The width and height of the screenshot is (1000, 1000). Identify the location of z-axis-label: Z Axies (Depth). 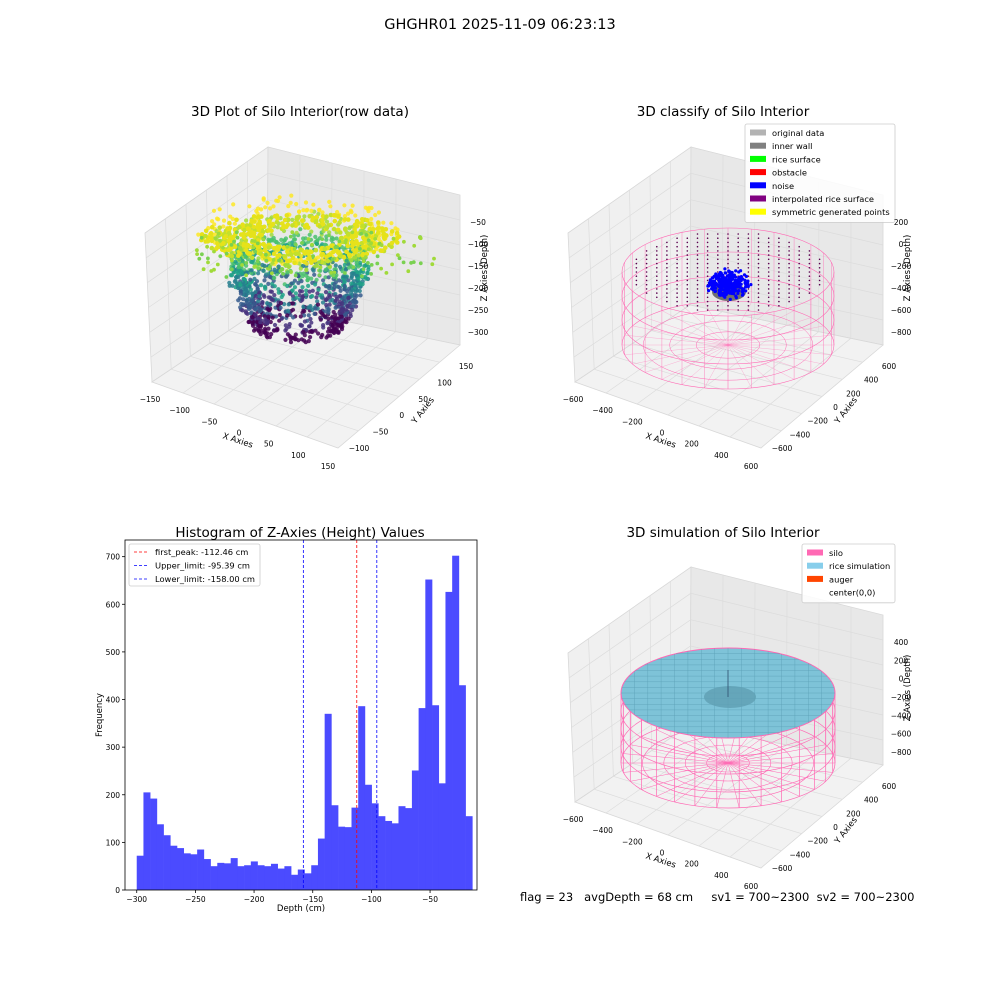
(908, 268).